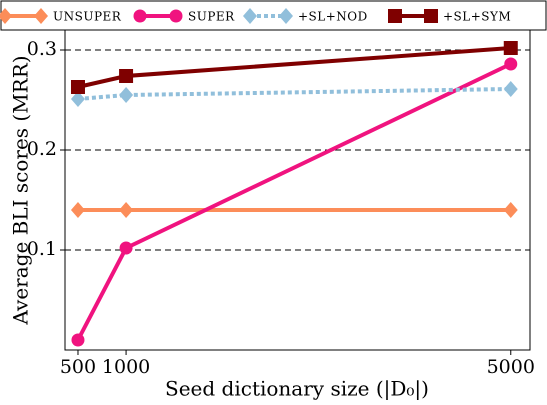 Image resolution: width=547 pixels, height=405 pixels. Describe the element at coordinates (511, 367) in the screenshot. I see `x-tick-label: 5000` at that location.